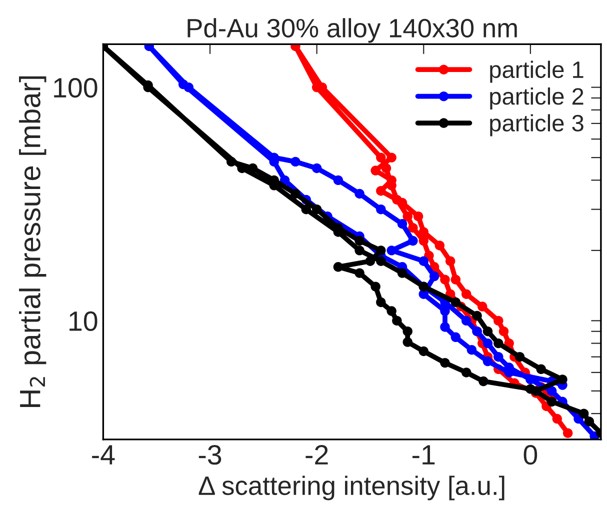 The image size is (607, 520). Describe the element at coordinates (537, 71) in the screenshot. I see `legend-label: particle 1` at that location.